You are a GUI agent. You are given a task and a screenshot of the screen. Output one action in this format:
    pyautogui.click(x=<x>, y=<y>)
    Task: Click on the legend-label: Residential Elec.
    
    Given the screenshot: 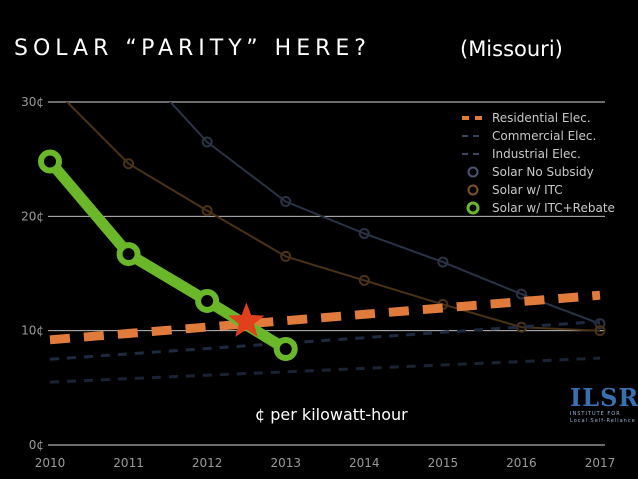 What is the action you would take?
    pyautogui.click(x=541, y=118)
    